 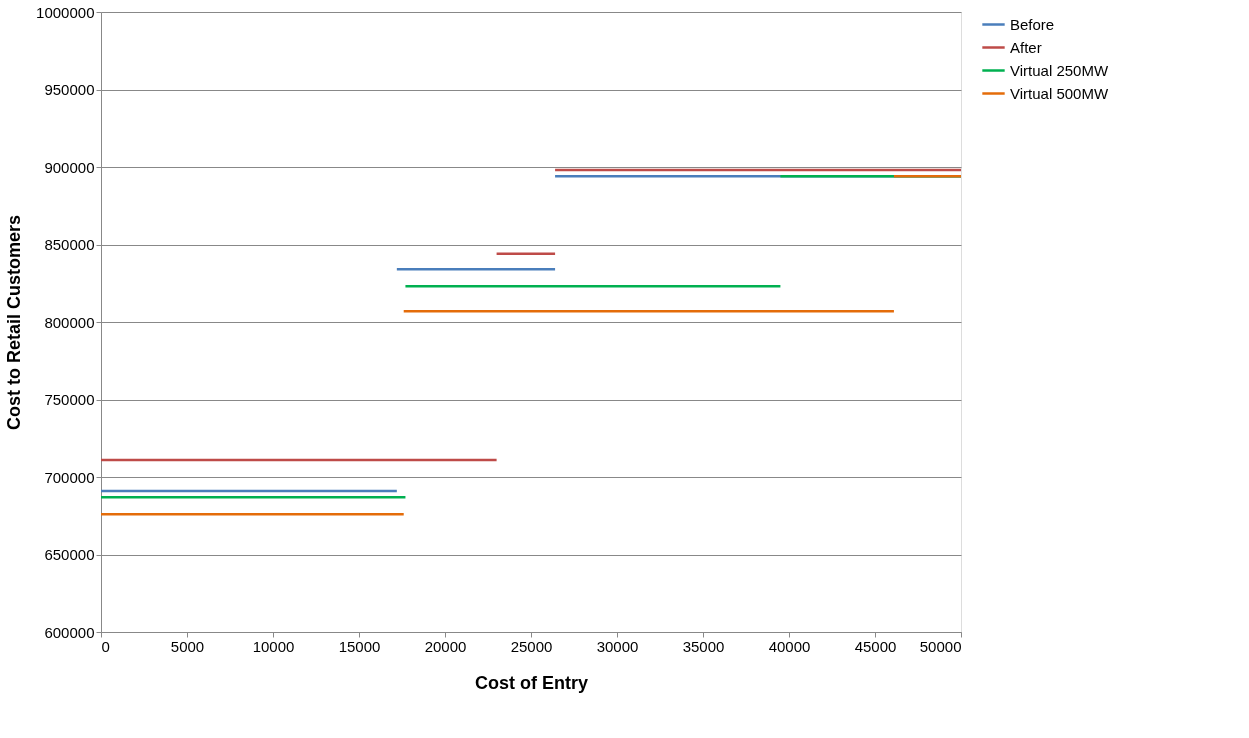 What do you see at coordinates (69, 89) in the screenshot?
I see `y-tick-label: 950000` at bounding box center [69, 89].